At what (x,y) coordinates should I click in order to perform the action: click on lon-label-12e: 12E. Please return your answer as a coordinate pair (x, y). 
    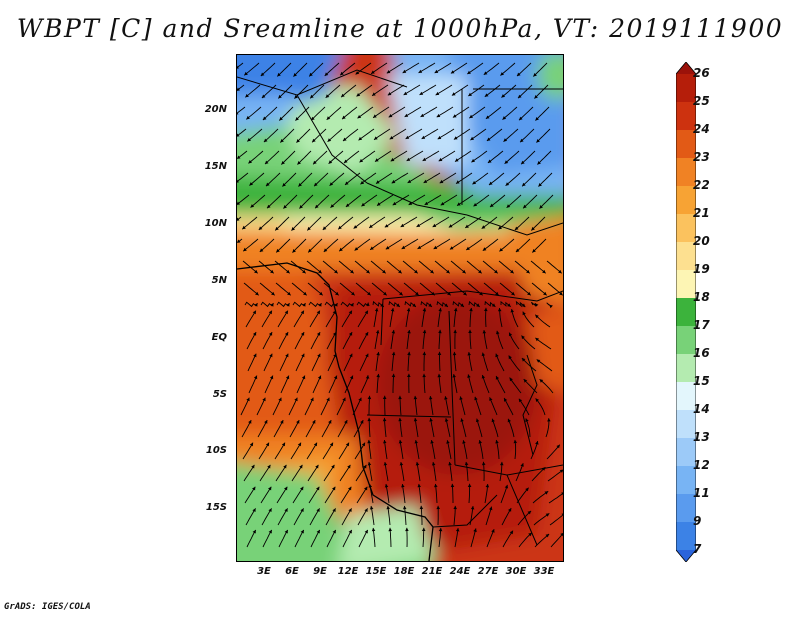
    Looking at the image, I should click on (348, 571).